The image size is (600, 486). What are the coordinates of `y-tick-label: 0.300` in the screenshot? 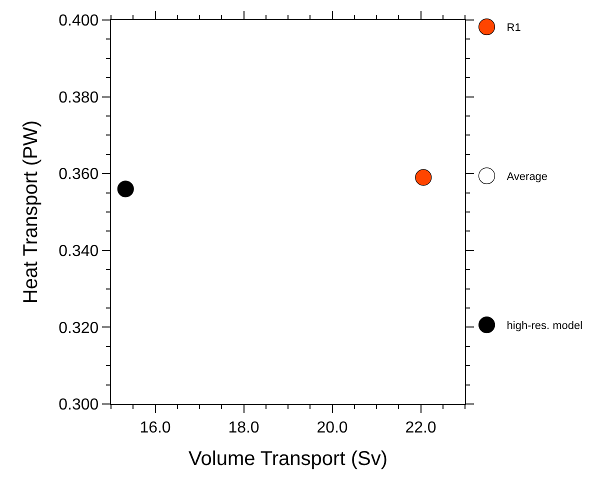 It's located at (78, 405).